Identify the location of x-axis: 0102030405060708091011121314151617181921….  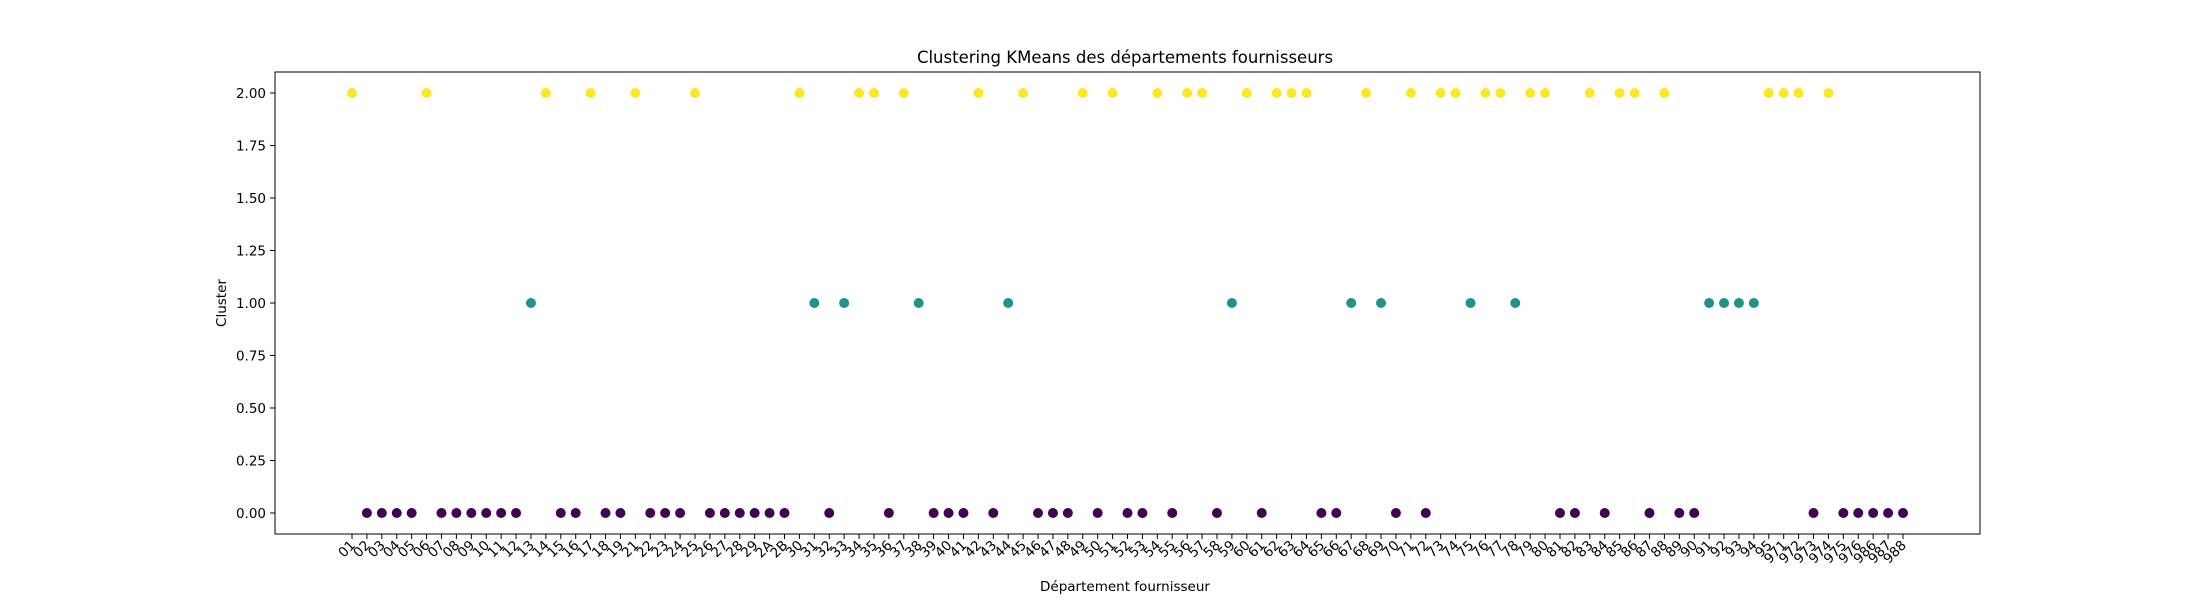
(1122, 550).